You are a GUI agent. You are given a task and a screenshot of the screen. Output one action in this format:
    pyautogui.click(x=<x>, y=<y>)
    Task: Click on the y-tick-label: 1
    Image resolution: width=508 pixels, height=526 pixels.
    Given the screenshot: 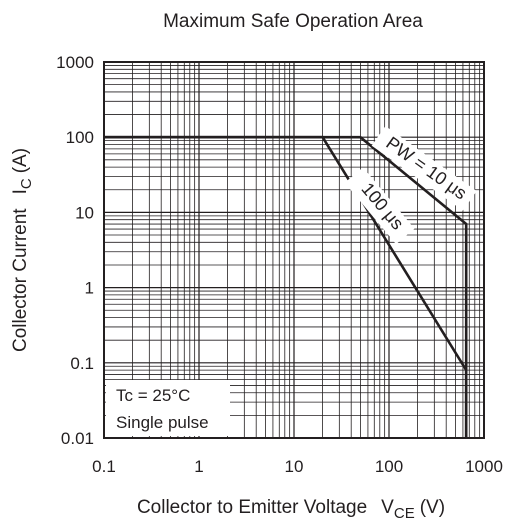 What is the action you would take?
    pyautogui.click(x=89, y=288)
    